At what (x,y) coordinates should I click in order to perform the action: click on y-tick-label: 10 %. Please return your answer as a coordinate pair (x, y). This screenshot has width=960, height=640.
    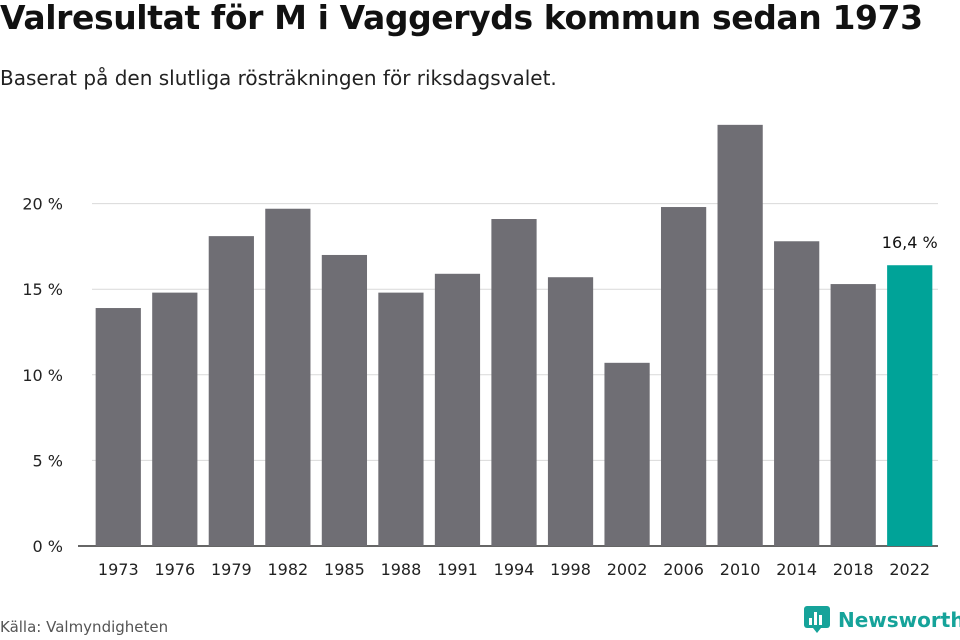
    Looking at the image, I should click on (42, 375).